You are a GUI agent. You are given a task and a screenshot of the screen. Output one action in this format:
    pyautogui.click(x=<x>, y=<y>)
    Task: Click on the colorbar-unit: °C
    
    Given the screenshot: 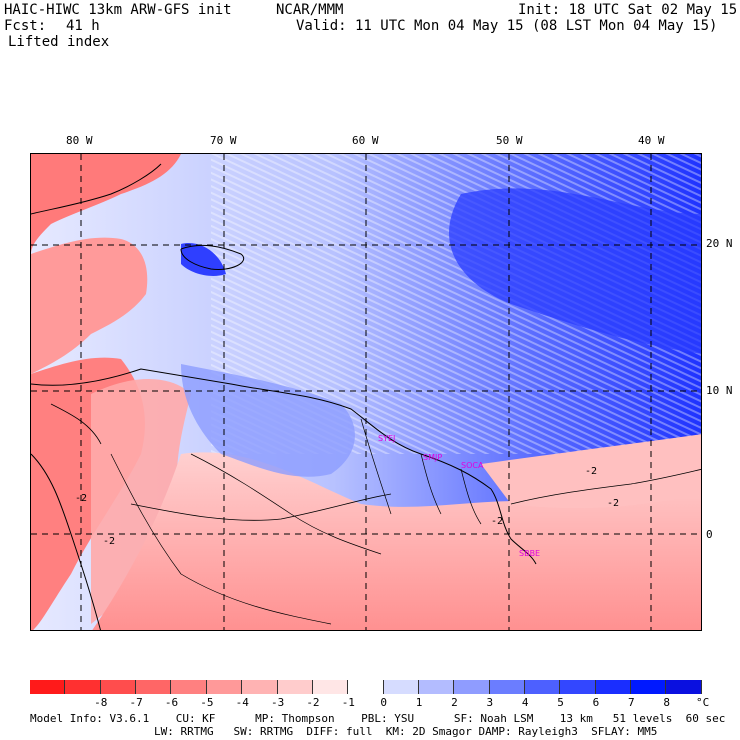 What is the action you would take?
    pyautogui.click(x=703, y=702)
    